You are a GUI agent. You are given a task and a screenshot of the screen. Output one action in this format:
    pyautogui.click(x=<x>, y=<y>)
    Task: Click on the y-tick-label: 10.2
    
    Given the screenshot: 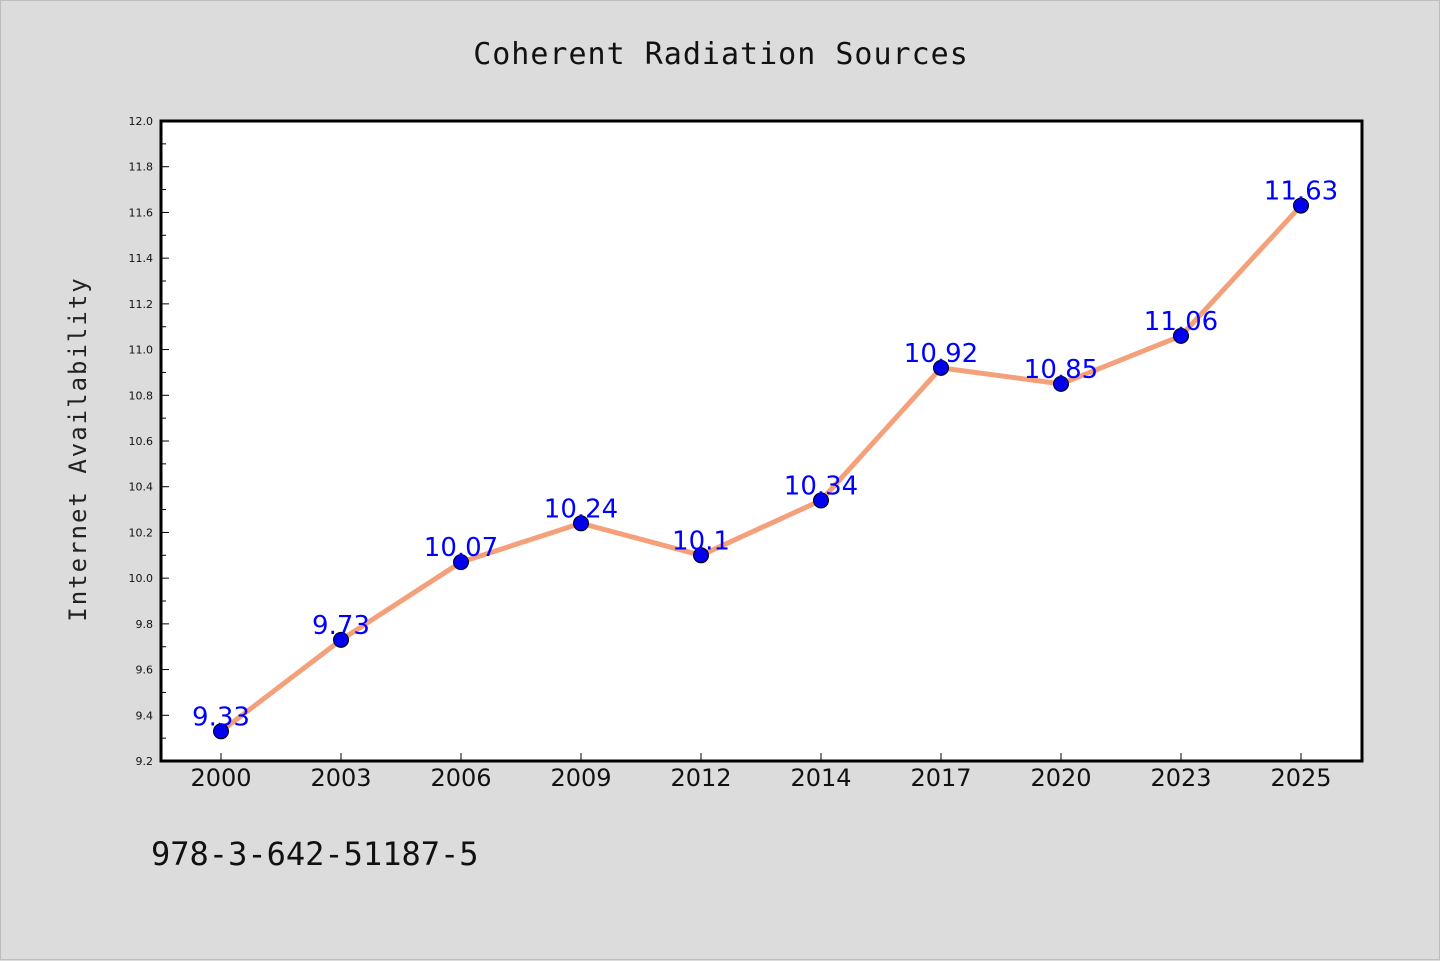 What is the action you would take?
    pyautogui.click(x=141, y=532)
    